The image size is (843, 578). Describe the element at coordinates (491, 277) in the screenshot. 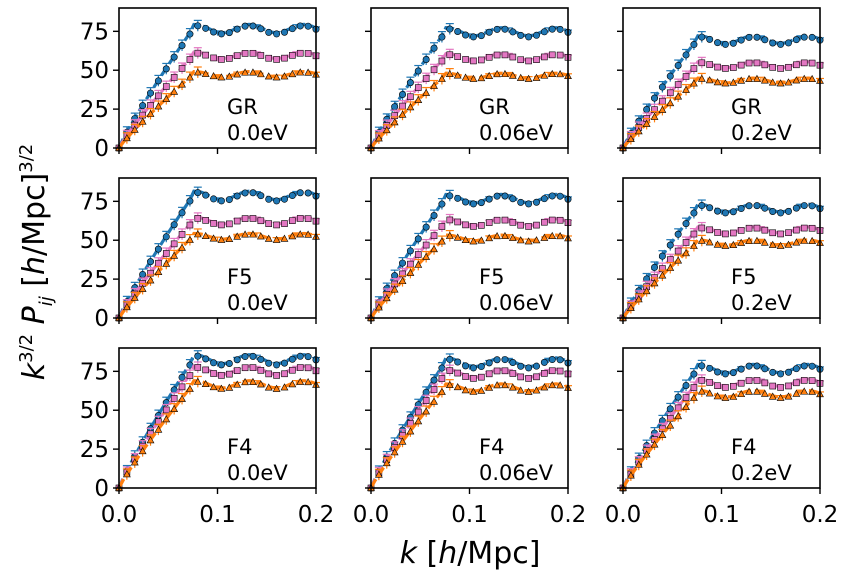

I see `panel-model-label: F5` at that location.